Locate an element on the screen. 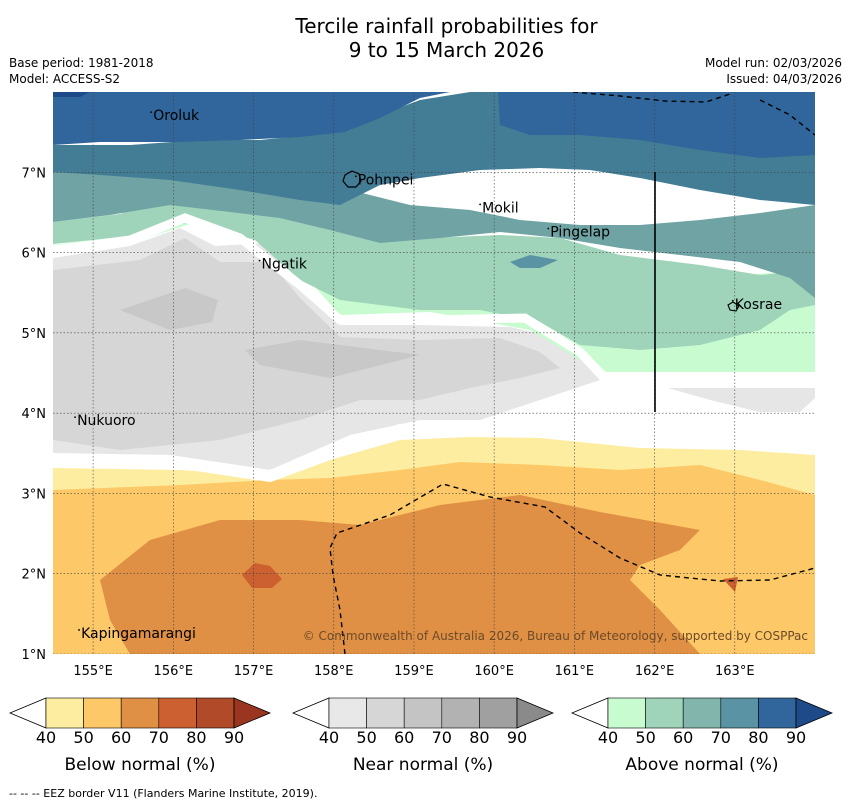 Image resolution: width=850 pixels, height=804 pixels. lat-tick-label: 6°N is located at coordinates (34, 254).